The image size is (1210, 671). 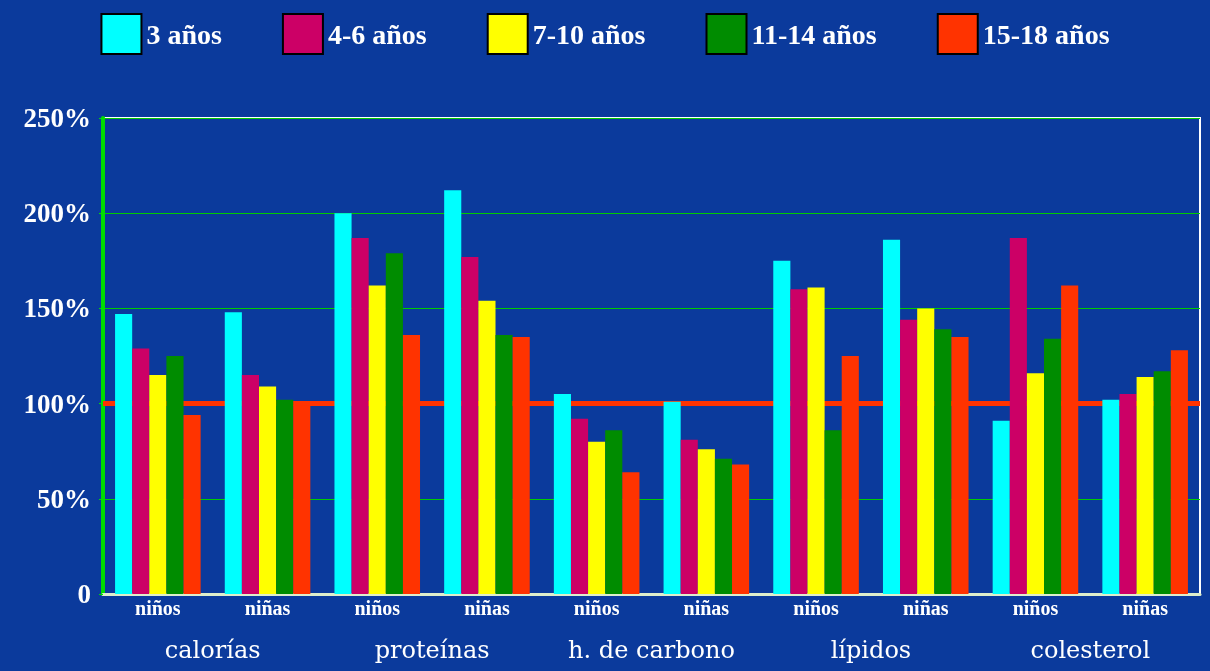 I want to click on text: proteínas, so click(x=432, y=650).